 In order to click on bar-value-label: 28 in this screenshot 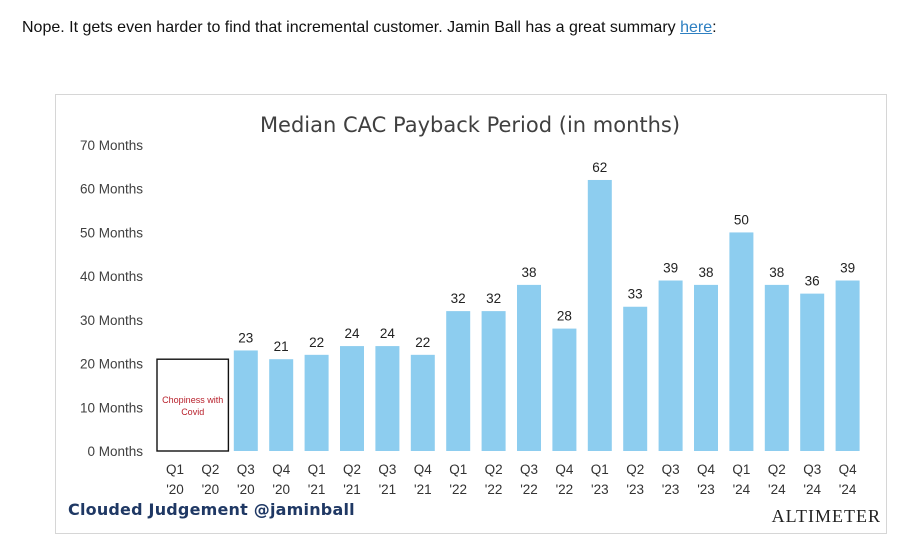, I will do `click(564, 316)`.